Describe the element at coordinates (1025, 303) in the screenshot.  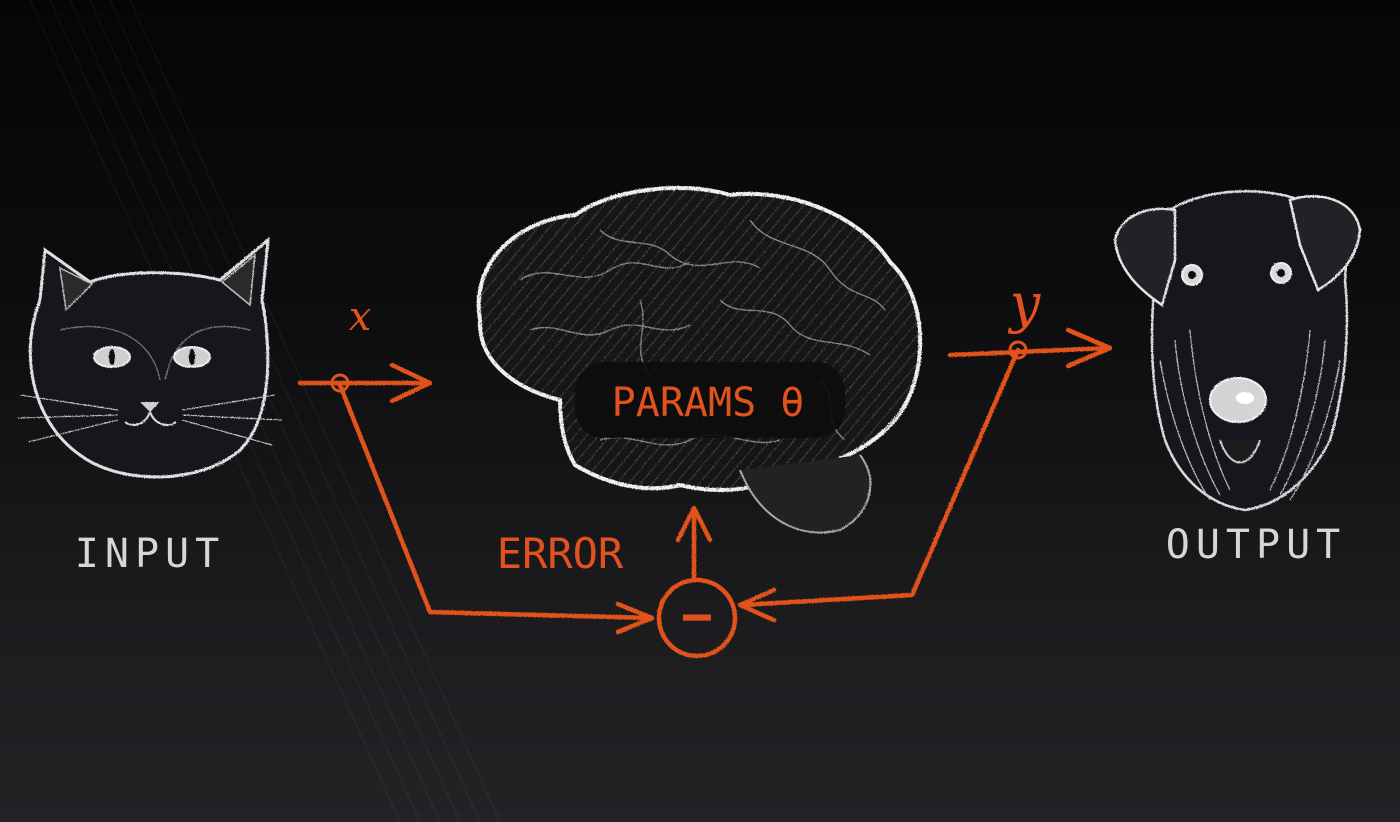
I see `y-label: y` at that location.